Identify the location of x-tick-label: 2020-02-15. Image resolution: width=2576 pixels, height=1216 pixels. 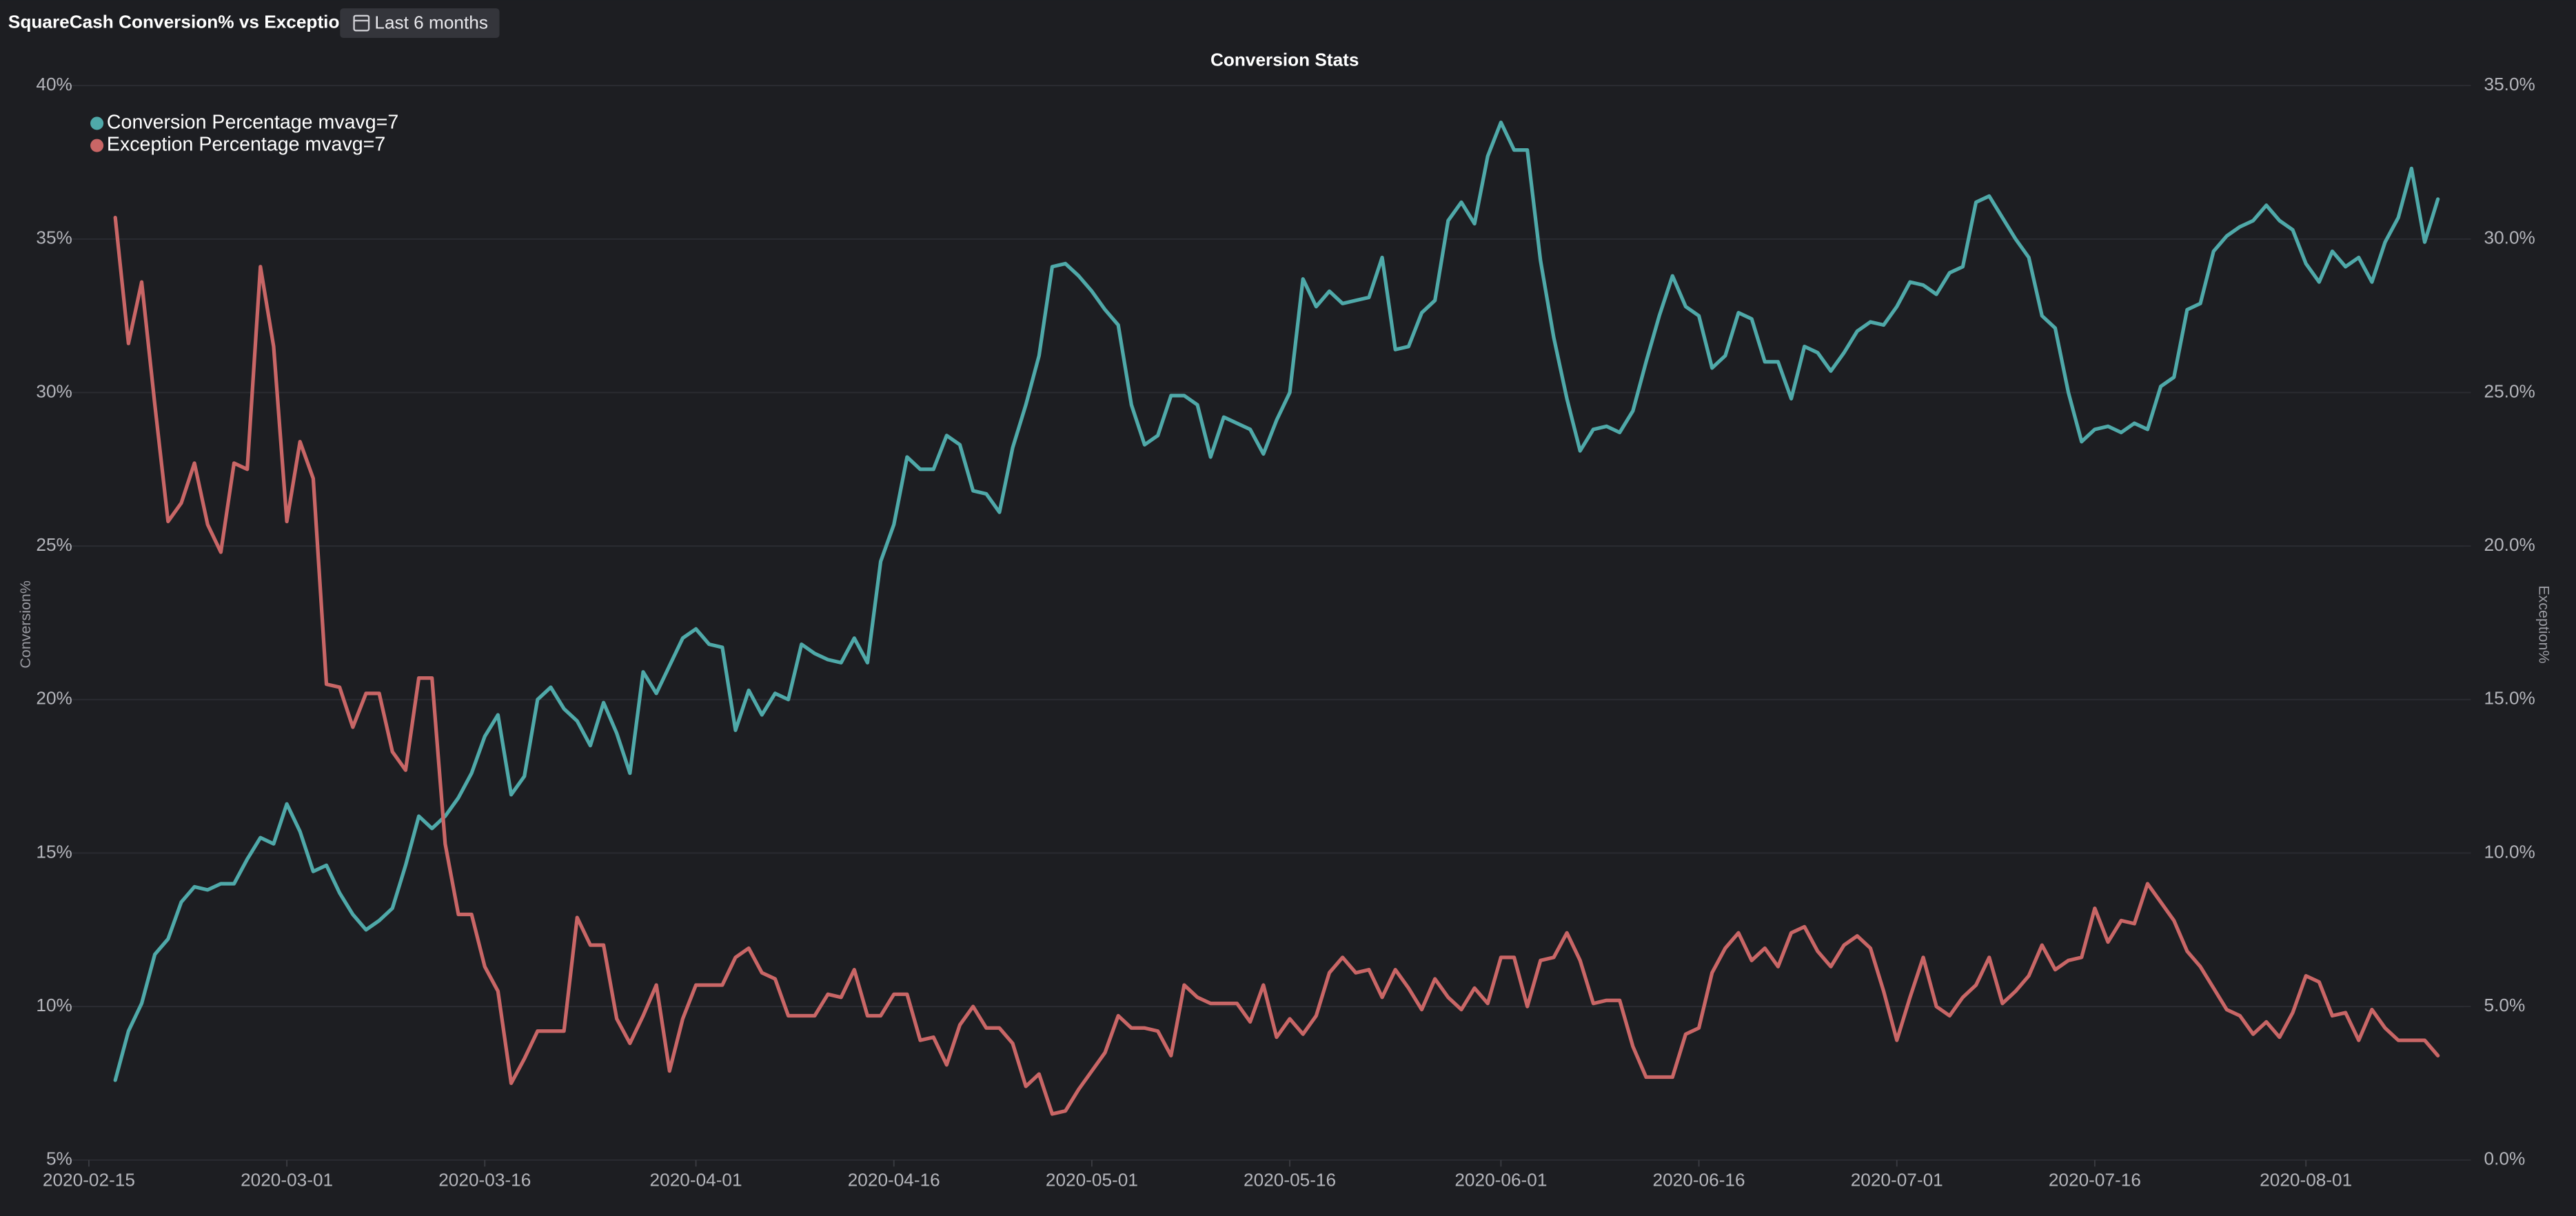
(89, 1180).